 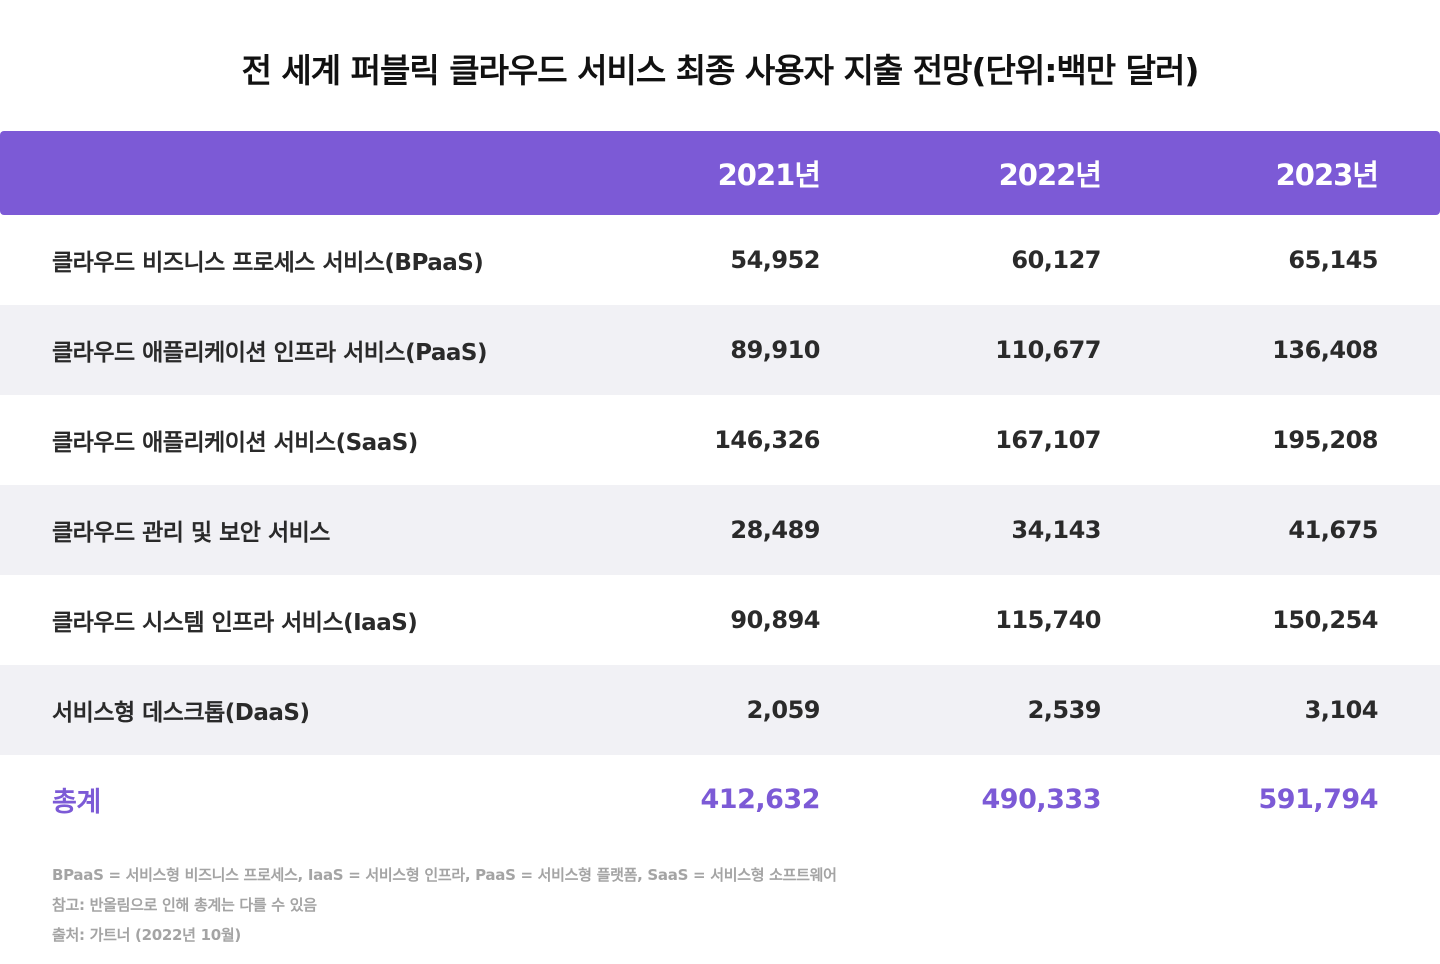 I want to click on total-label: 총계, so click(x=76, y=802).